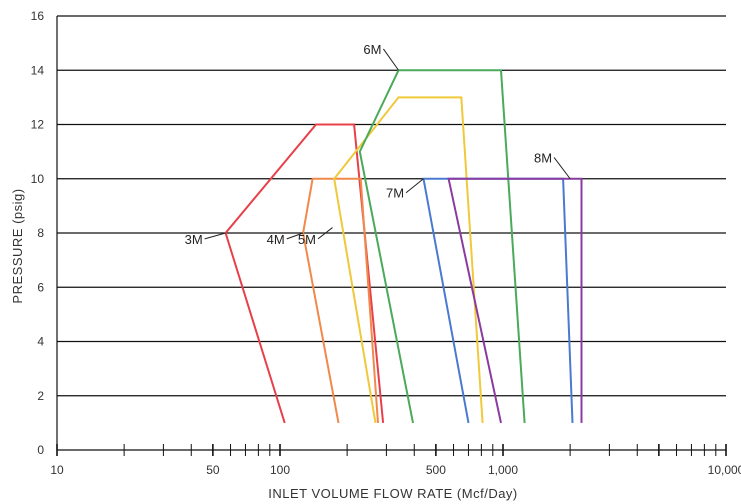  Describe the element at coordinates (57, 470) in the screenshot. I see `x-tick-label: 10` at that location.